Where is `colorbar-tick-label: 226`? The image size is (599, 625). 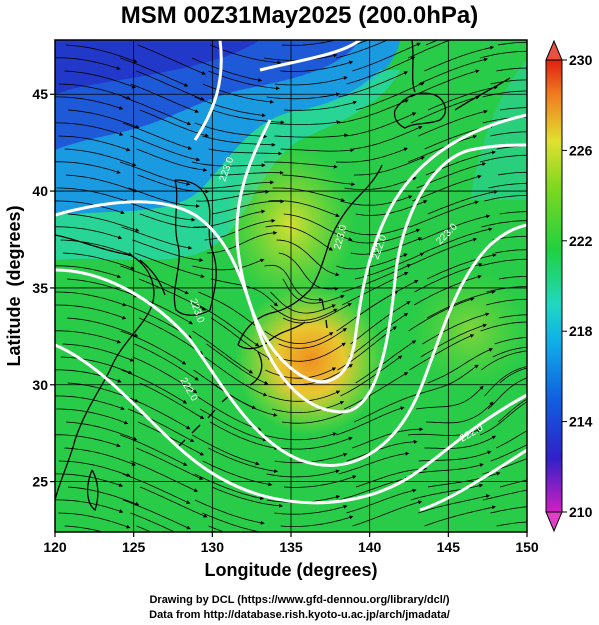
colorbar-tick-label: 226 is located at coordinates (581, 150).